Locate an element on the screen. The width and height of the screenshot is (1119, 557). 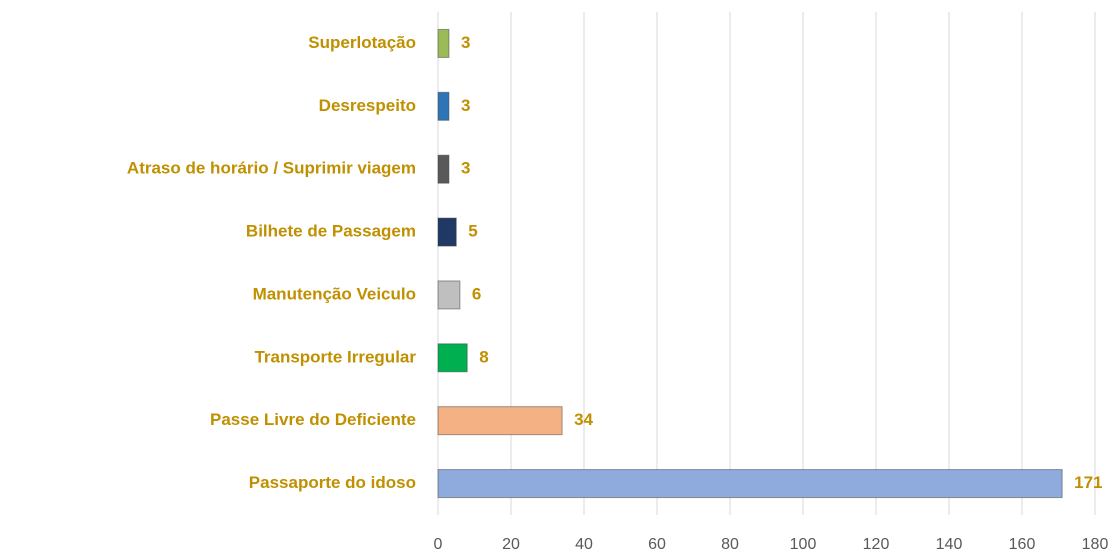
x-tick-label: 160 is located at coordinates (1022, 544).